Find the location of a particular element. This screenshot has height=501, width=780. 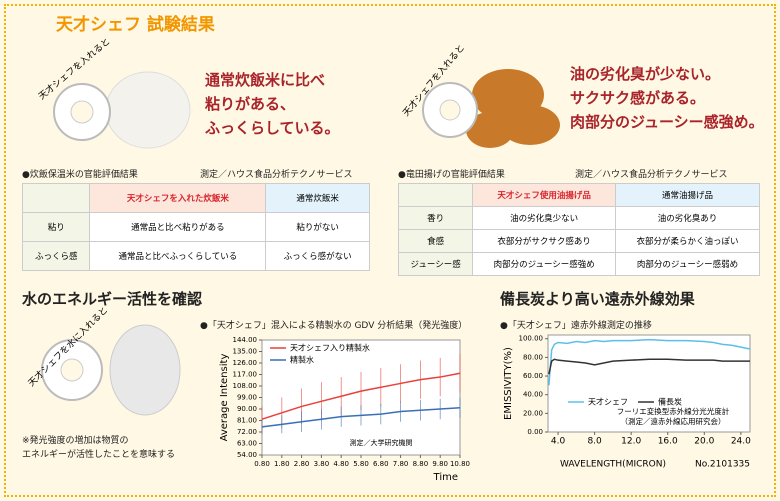

y-tick-label: 117.00 is located at coordinates (245, 375).